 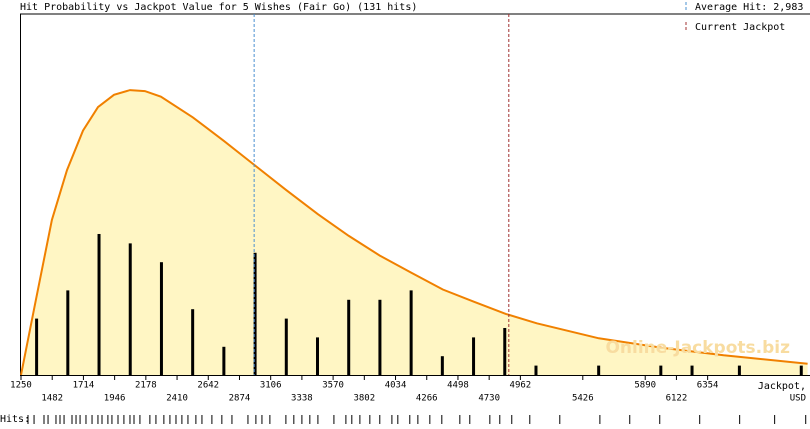 I want to click on legend-label: Current Jackpot, so click(x=740, y=27).